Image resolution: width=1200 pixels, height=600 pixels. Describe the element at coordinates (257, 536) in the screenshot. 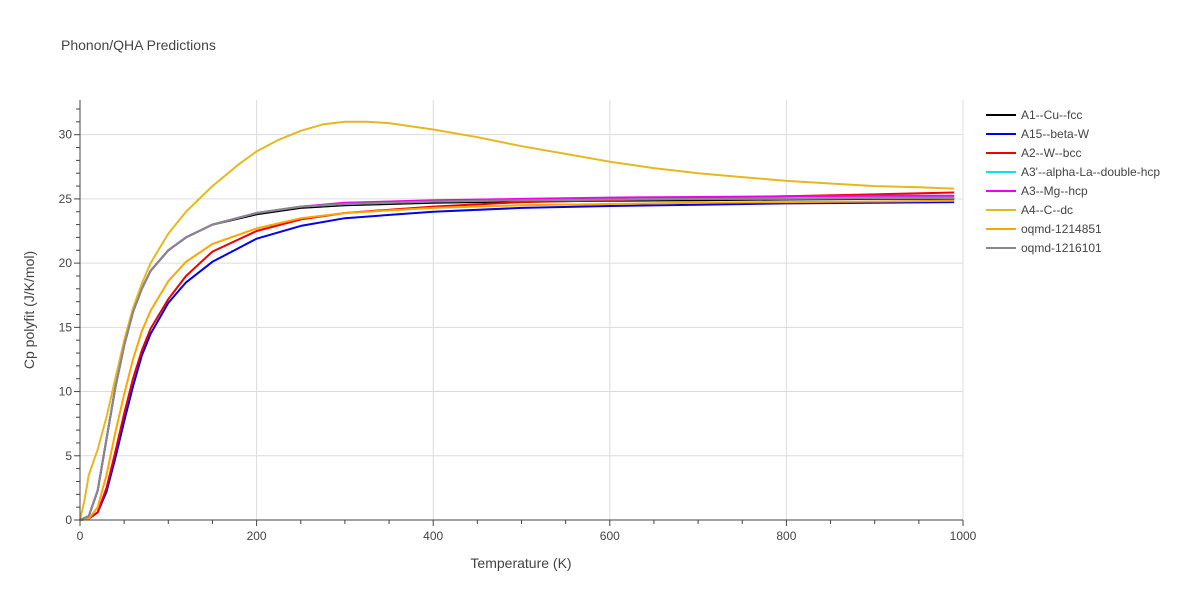

I see `x-tick-label: 200` at that location.